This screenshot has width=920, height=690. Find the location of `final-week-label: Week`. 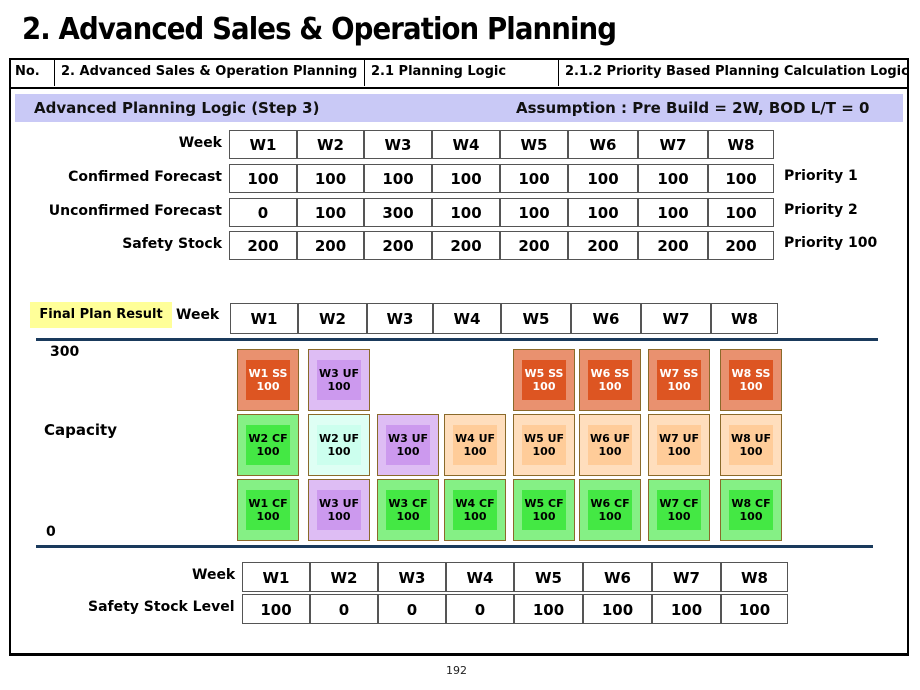

final-week-label: Week is located at coordinates (198, 315).